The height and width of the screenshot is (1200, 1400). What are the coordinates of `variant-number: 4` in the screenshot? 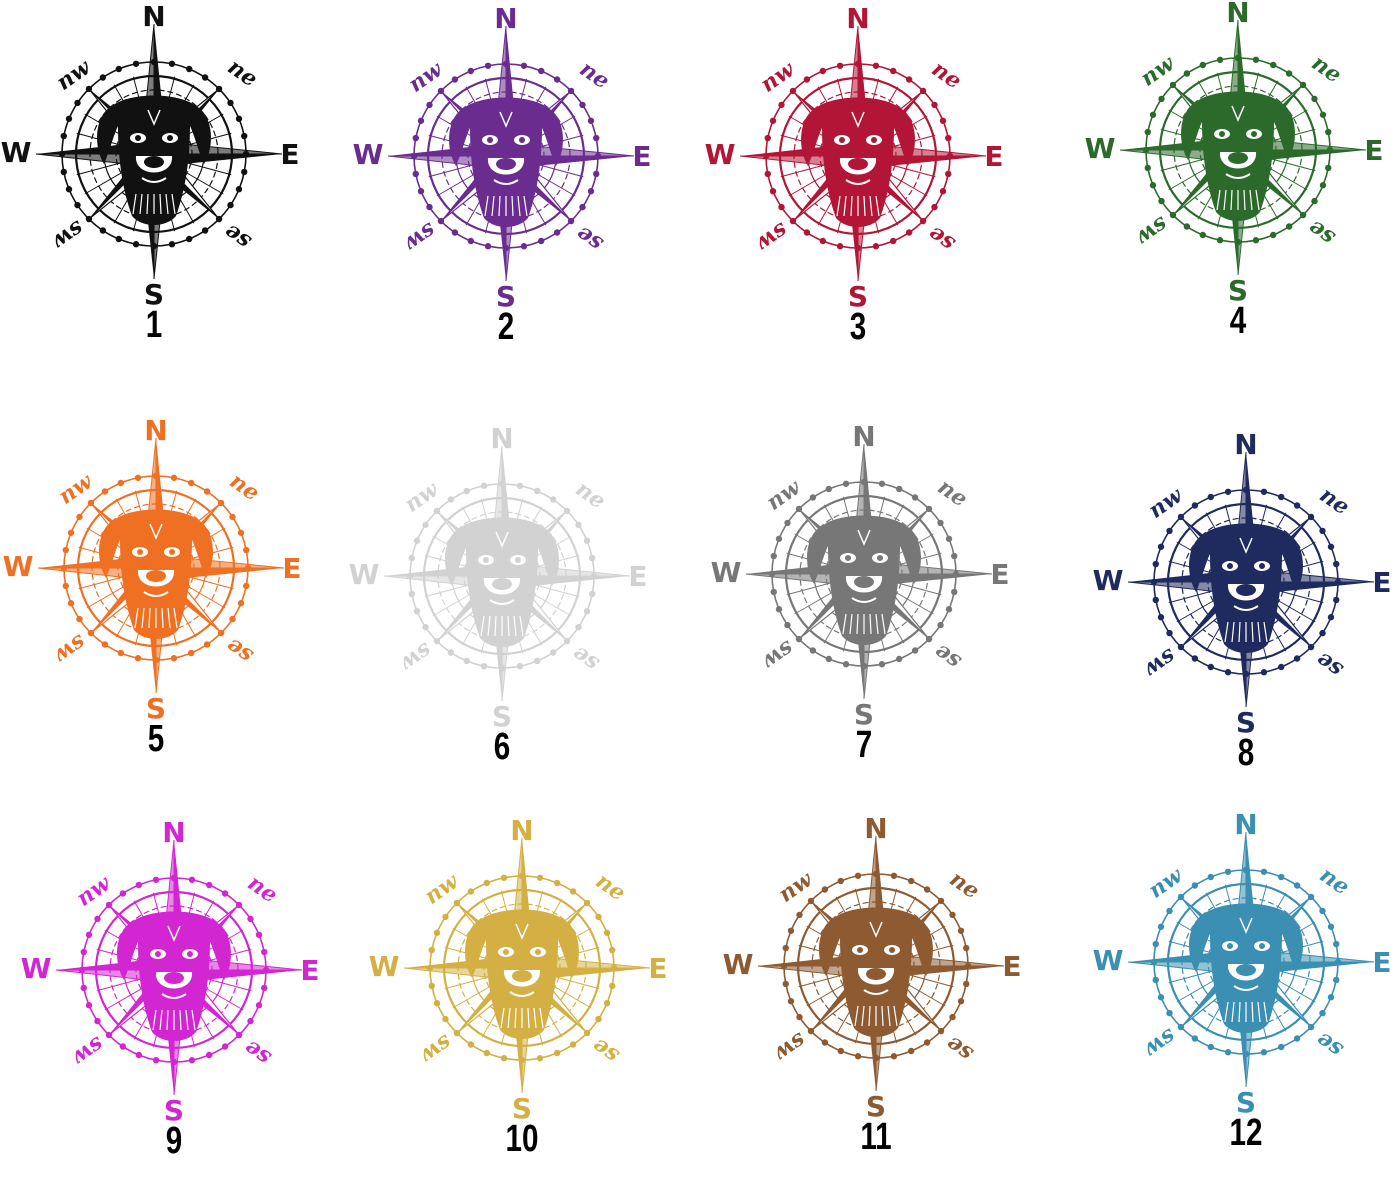 It's located at (1238, 321).